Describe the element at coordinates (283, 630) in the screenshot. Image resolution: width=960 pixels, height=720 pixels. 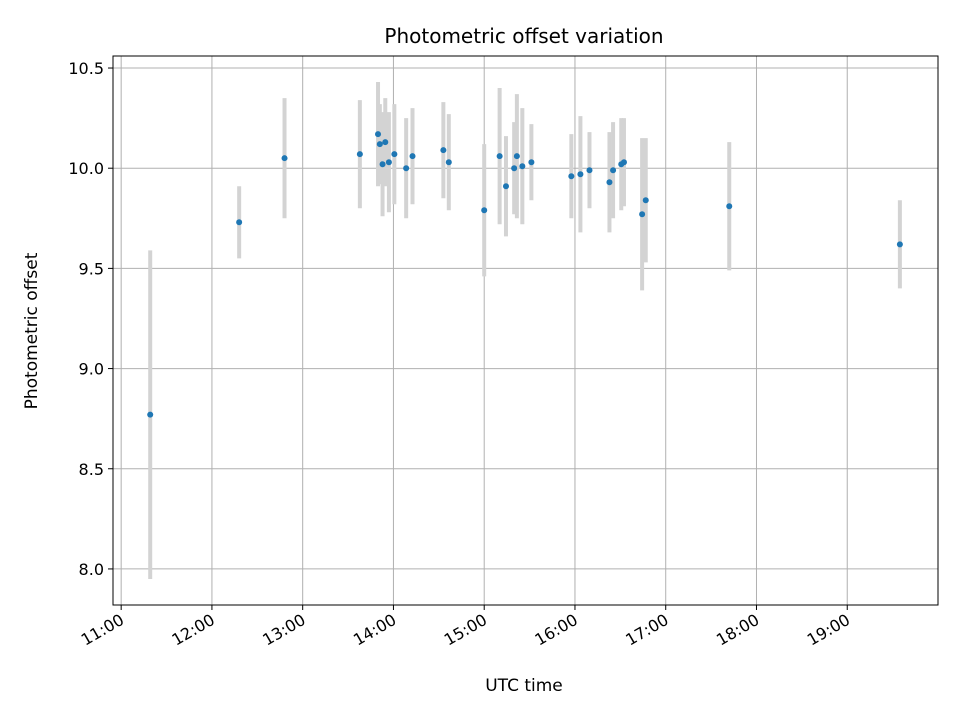
I see `x-tick-label: 13:00` at that location.